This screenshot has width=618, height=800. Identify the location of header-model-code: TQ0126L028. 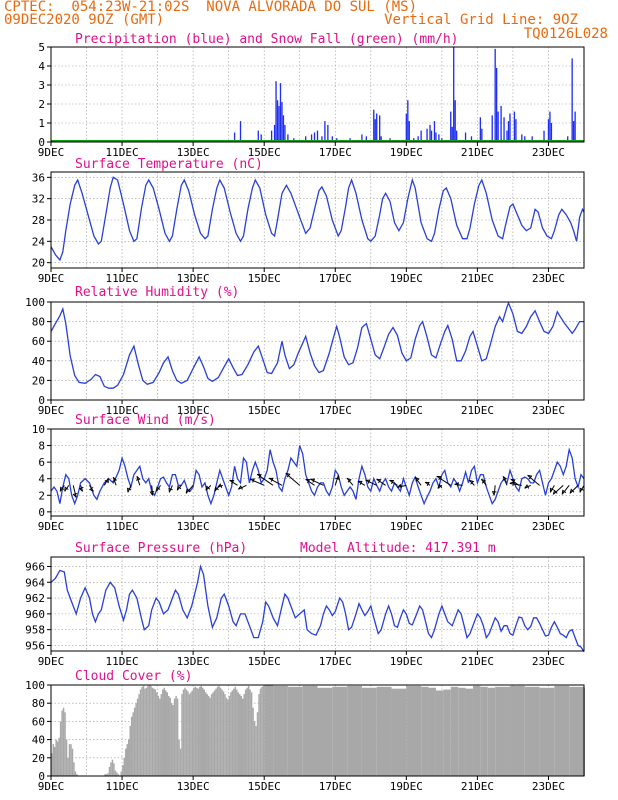
(565, 34).